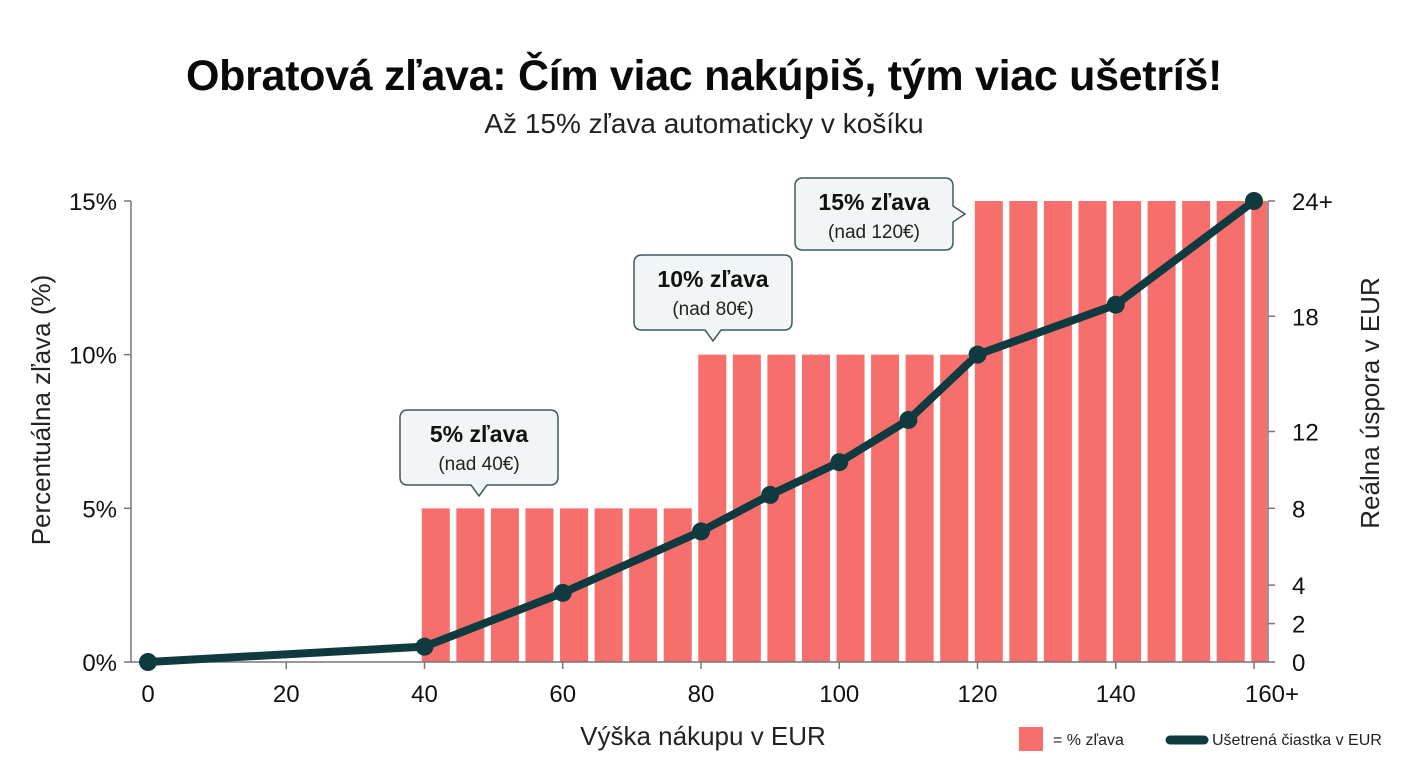 The width and height of the screenshot is (1408, 768). Describe the element at coordinates (703, 736) in the screenshot. I see `x-axis-title: Výška nákupu v EUR` at that location.